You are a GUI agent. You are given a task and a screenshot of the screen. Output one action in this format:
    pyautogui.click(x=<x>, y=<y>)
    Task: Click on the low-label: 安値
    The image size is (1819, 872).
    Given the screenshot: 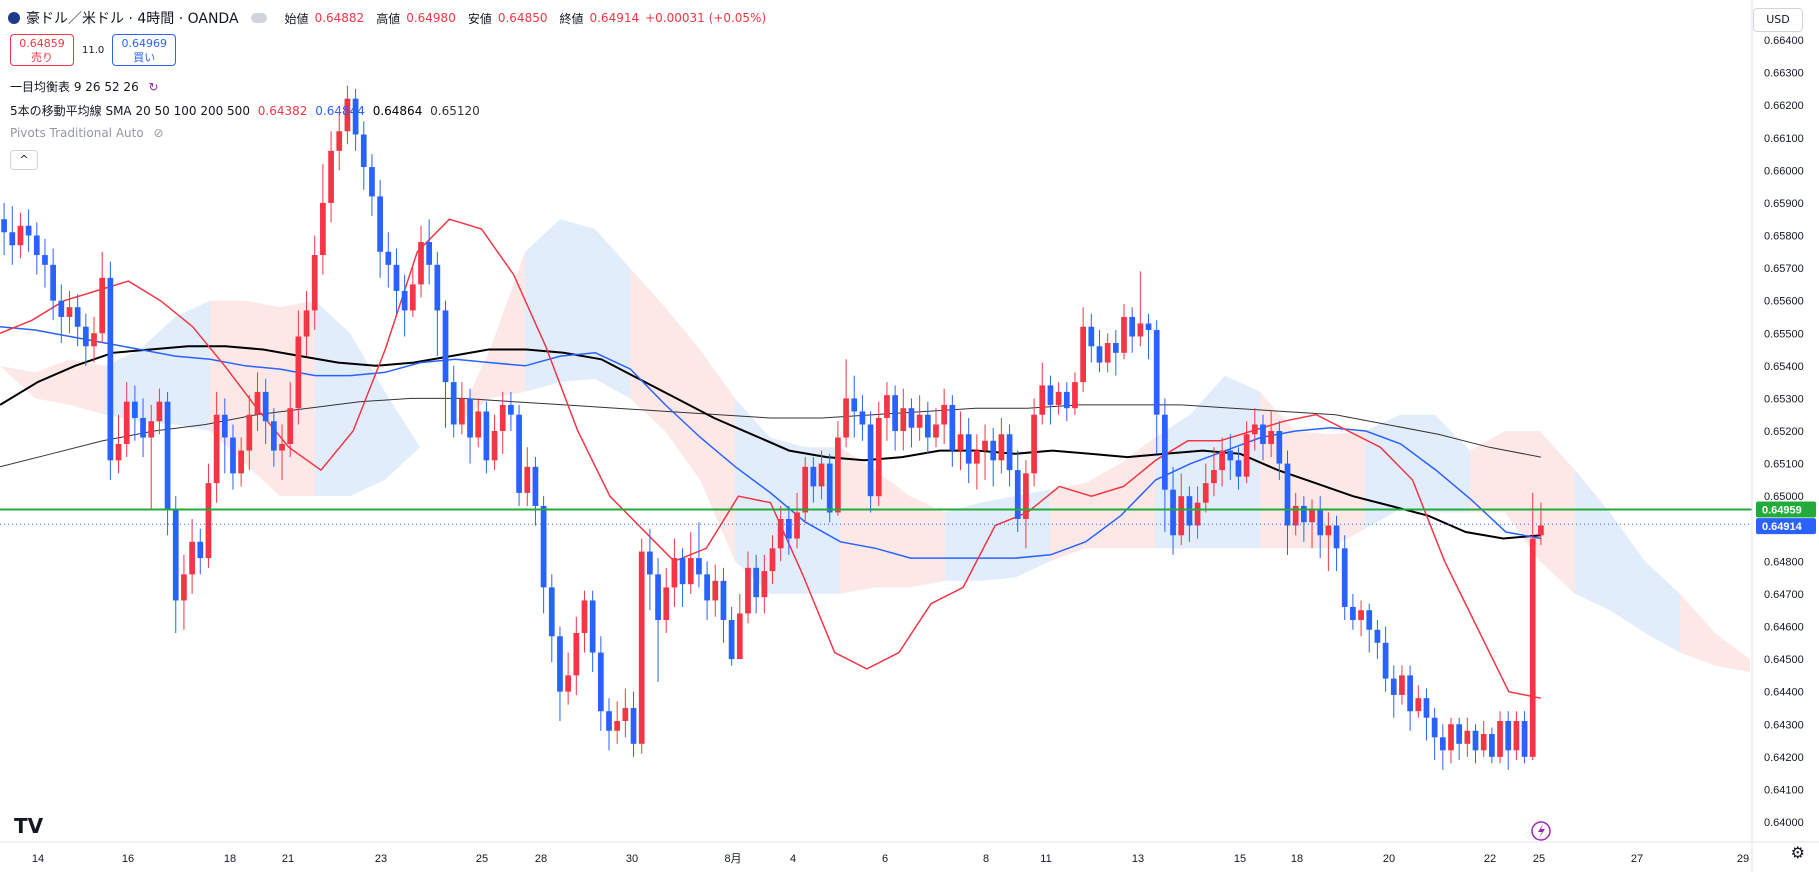 What is the action you would take?
    pyautogui.click(x=479, y=18)
    